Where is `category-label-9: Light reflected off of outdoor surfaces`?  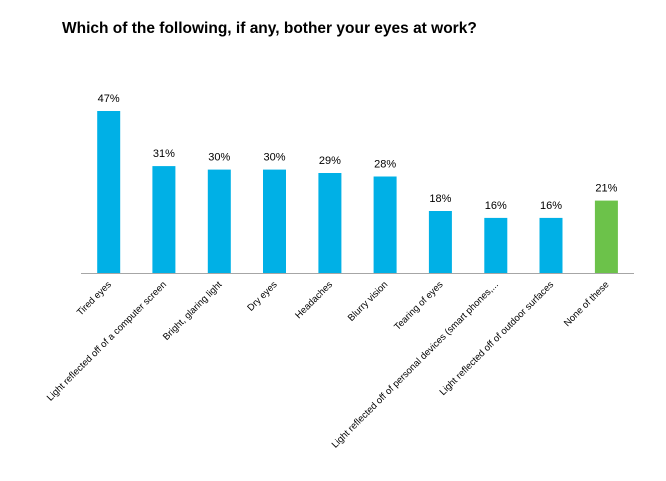
category-label-9: Light reflected off of outdoor surfaces is located at coordinates (497, 338).